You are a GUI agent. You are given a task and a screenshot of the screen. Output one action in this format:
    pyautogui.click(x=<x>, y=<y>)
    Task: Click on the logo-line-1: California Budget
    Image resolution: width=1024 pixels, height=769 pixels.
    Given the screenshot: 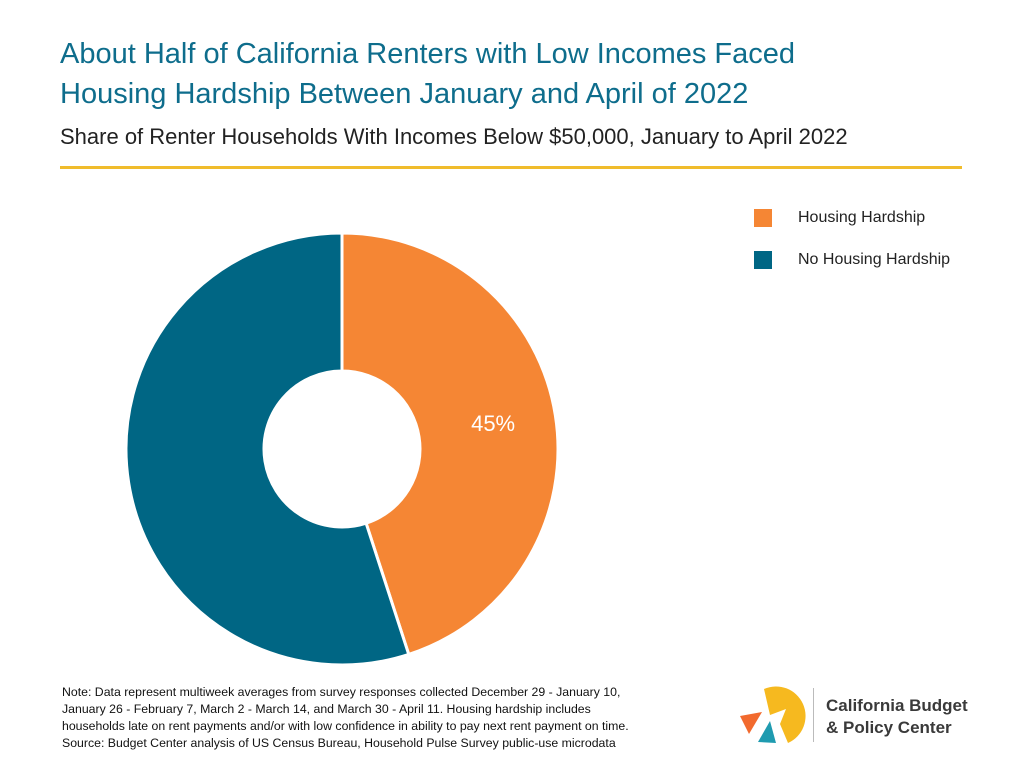 What is the action you would take?
    pyautogui.click(x=897, y=705)
    